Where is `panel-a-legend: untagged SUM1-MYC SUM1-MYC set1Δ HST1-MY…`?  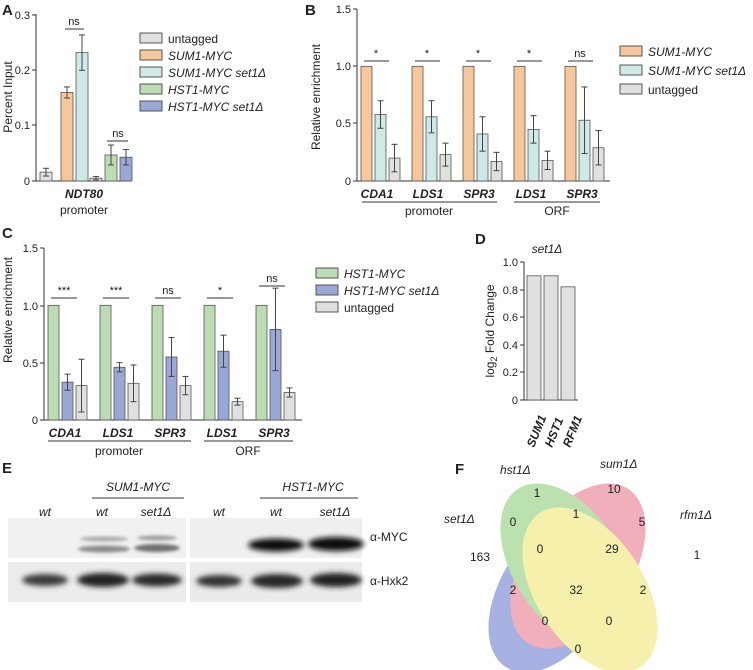
panel-a-legend: untagged SUM1-MYC SUM1-MYC set1Δ HST1-MY… is located at coordinates (202, 73).